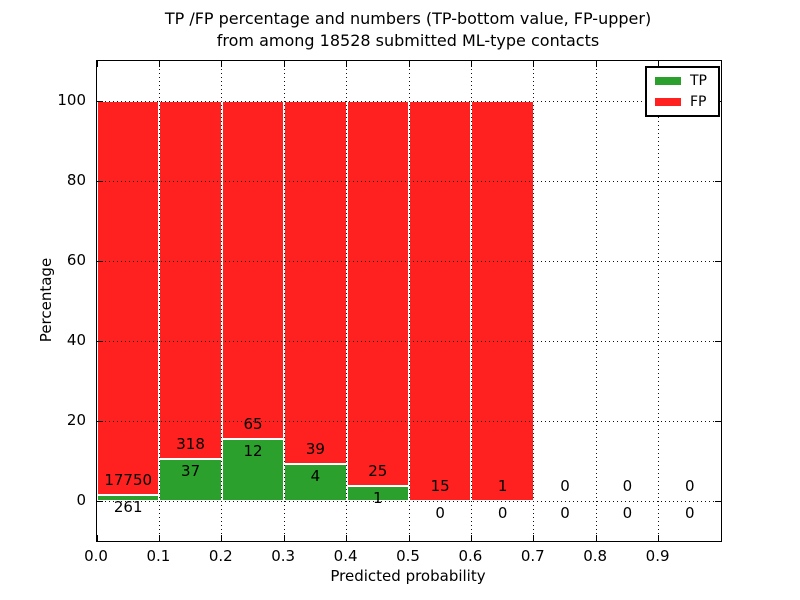  I want to click on fp-count-label-6: 1, so click(502, 486).